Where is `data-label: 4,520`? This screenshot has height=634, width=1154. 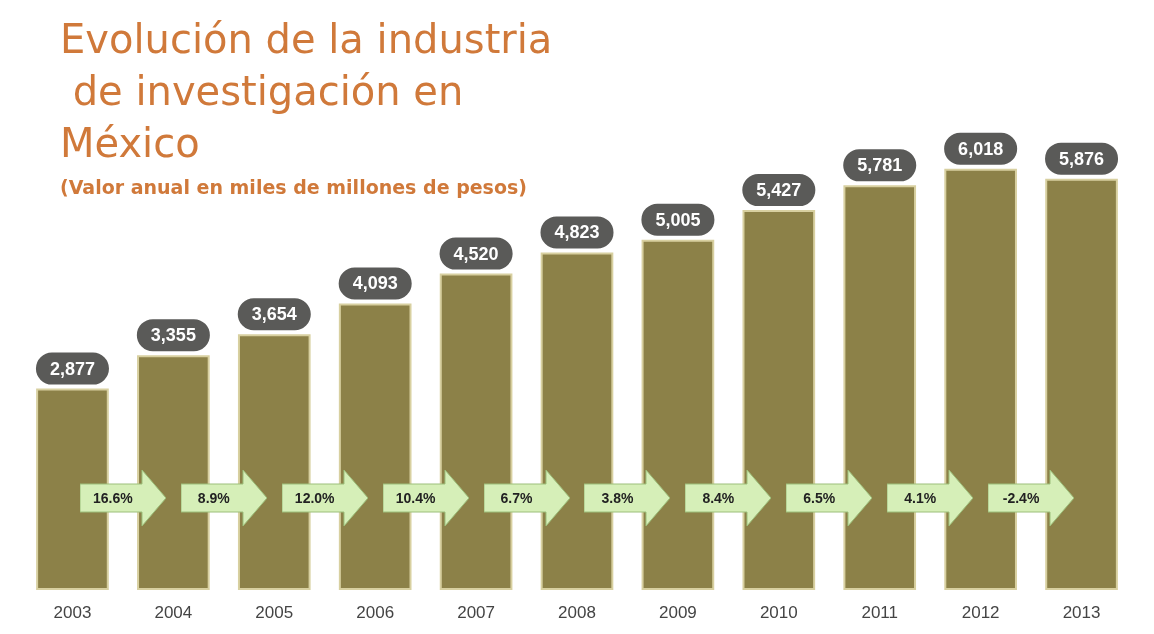
data-label: 4,520 is located at coordinates (476, 253).